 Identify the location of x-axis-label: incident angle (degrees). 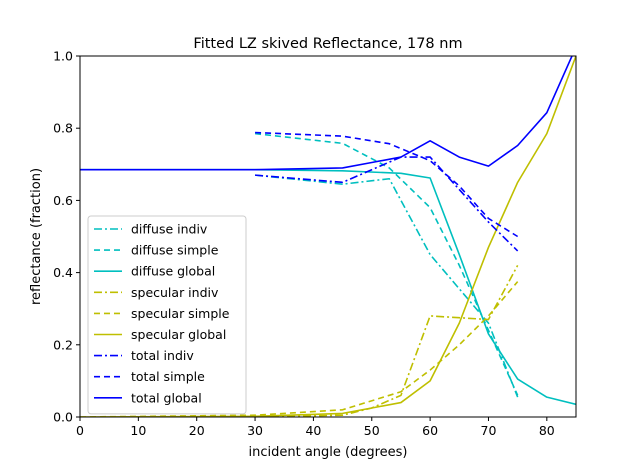
(327, 452).